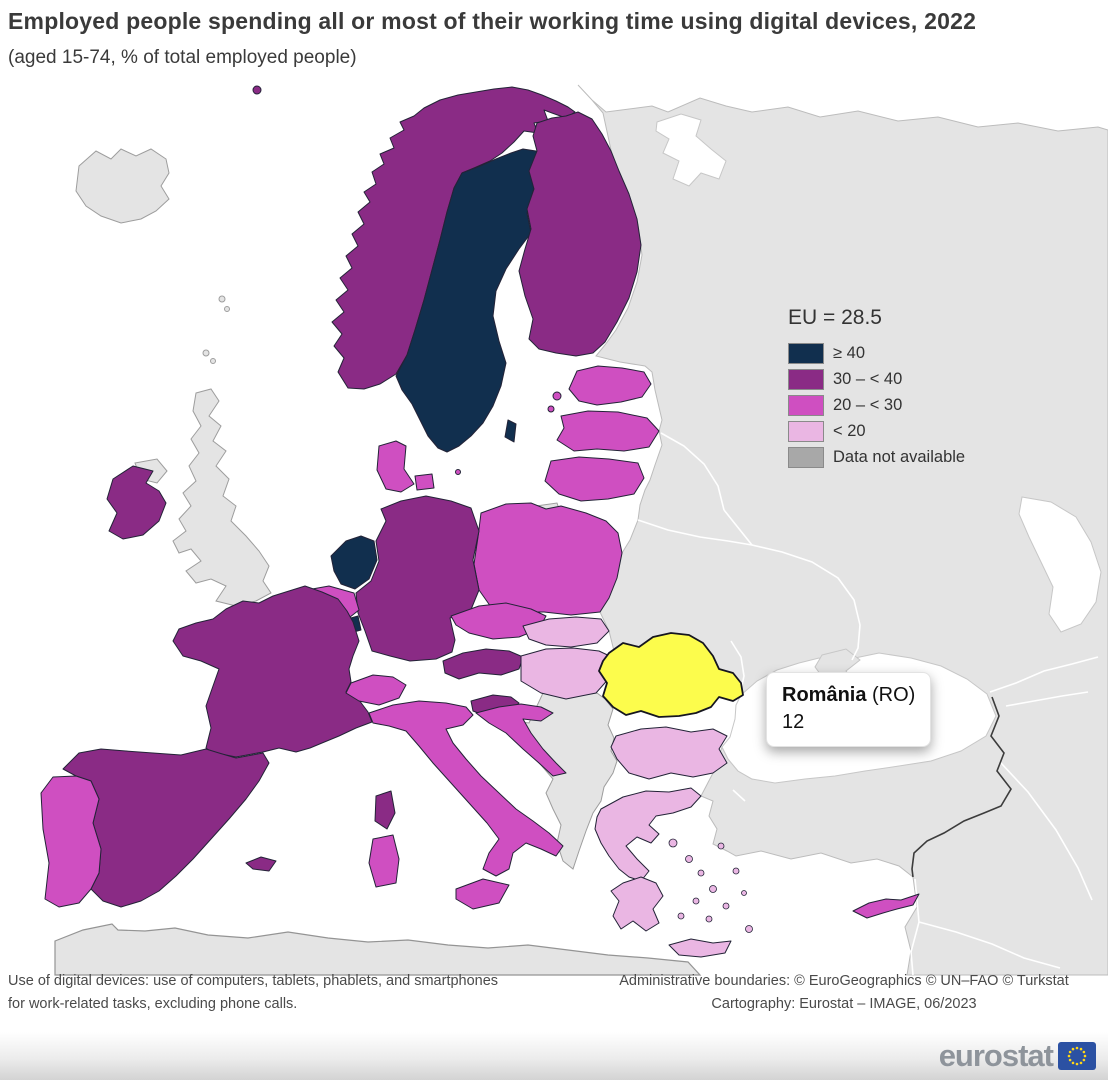  What do you see at coordinates (899, 456) in the screenshot?
I see `legend-label: Data not available` at bounding box center [899, 456].